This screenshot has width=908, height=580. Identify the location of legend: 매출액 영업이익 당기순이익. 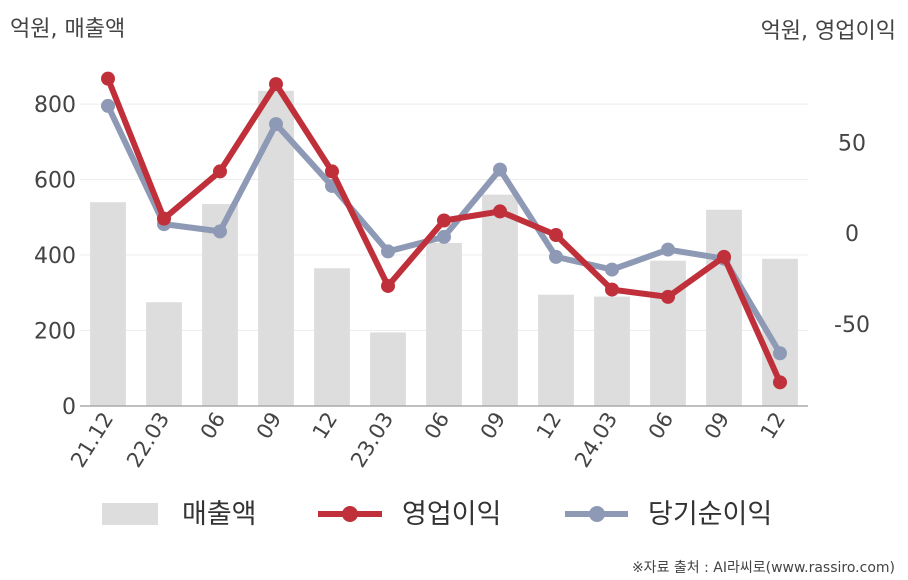
(437, 514).